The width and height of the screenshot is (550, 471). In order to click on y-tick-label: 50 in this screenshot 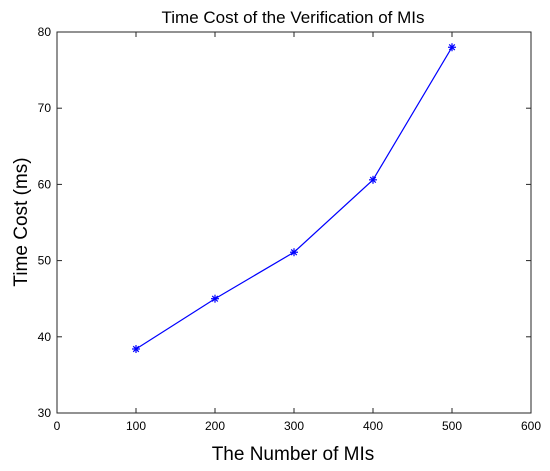, I will do `click(45, 261)`.